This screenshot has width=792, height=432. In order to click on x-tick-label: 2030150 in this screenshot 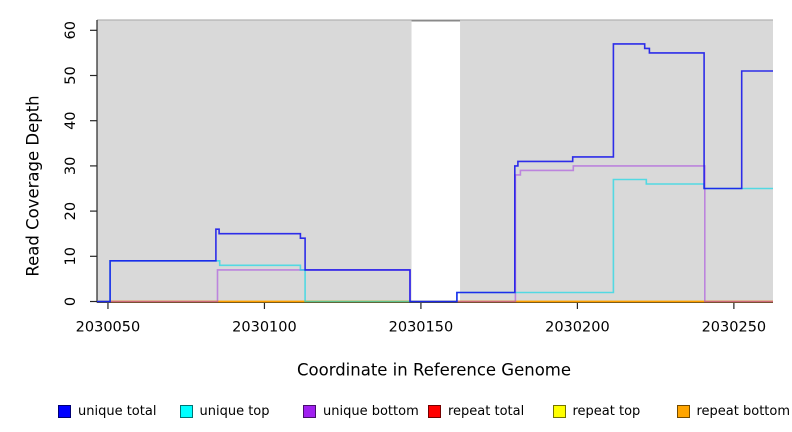, I will do `click(421, 328)`.